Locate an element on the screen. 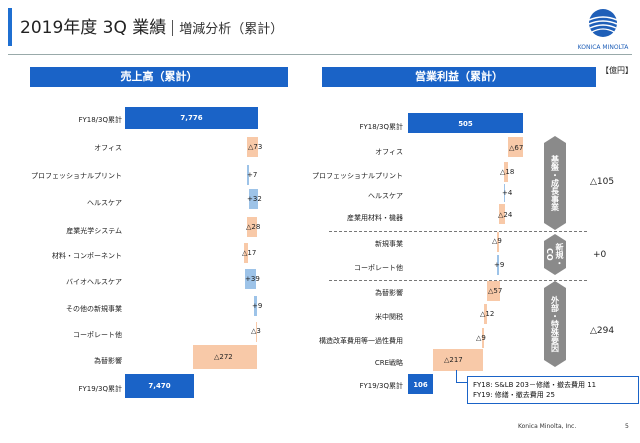  sales-row-label: その他の新規事業 is located at coordinates (94, 309).